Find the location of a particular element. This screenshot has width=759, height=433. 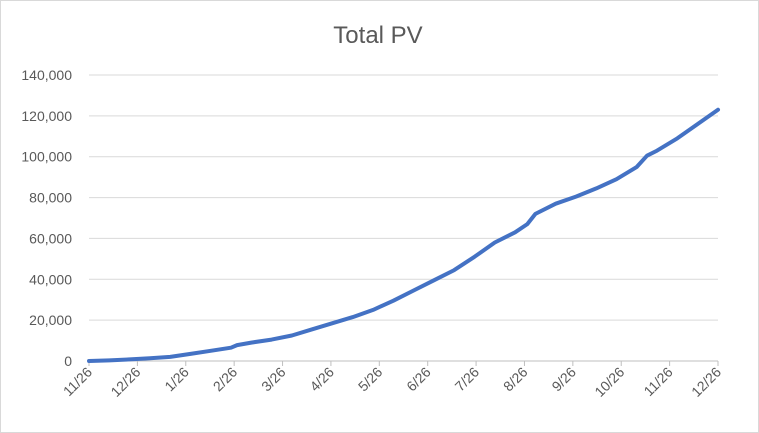

x-tick-label: 6/26 is located at coordinates (418, 379).